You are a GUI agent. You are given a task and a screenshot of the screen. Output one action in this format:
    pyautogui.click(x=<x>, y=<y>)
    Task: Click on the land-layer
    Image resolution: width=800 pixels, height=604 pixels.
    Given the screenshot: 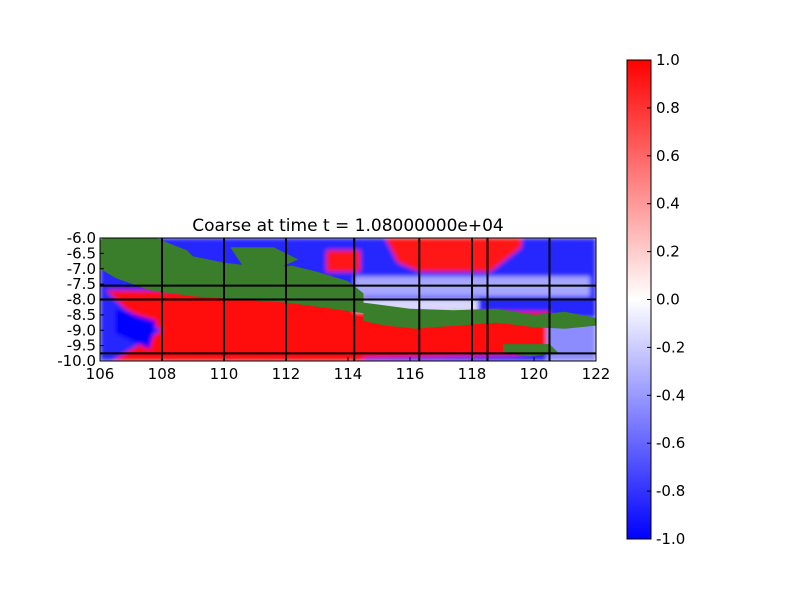 What is the action you would take?
    pyautogui.click(x=348, y=297)
    